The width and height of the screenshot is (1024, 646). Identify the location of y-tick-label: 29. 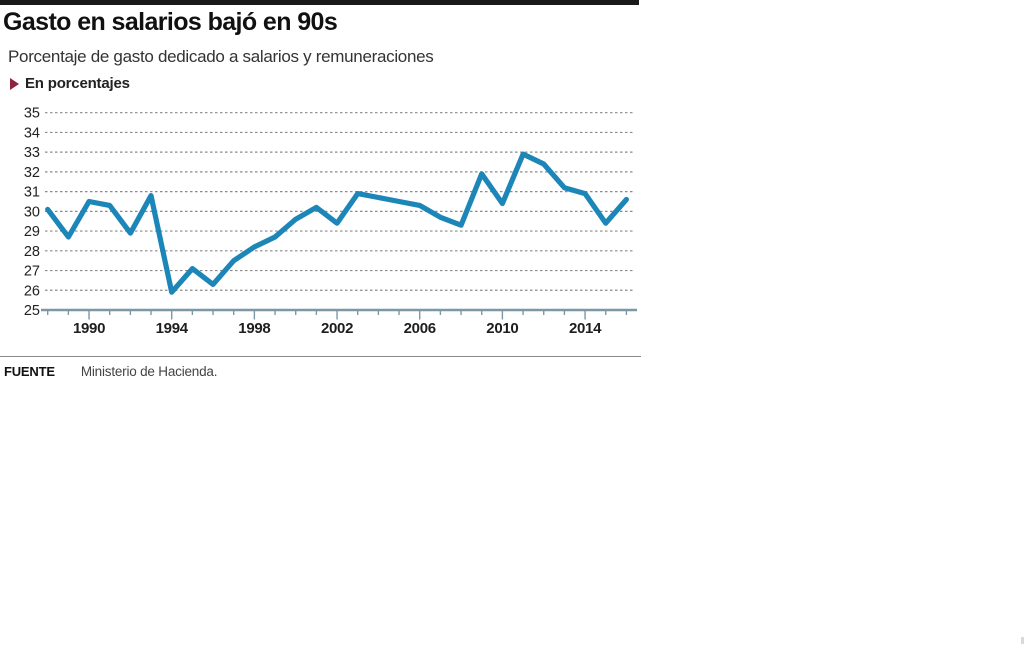
(32, 232).